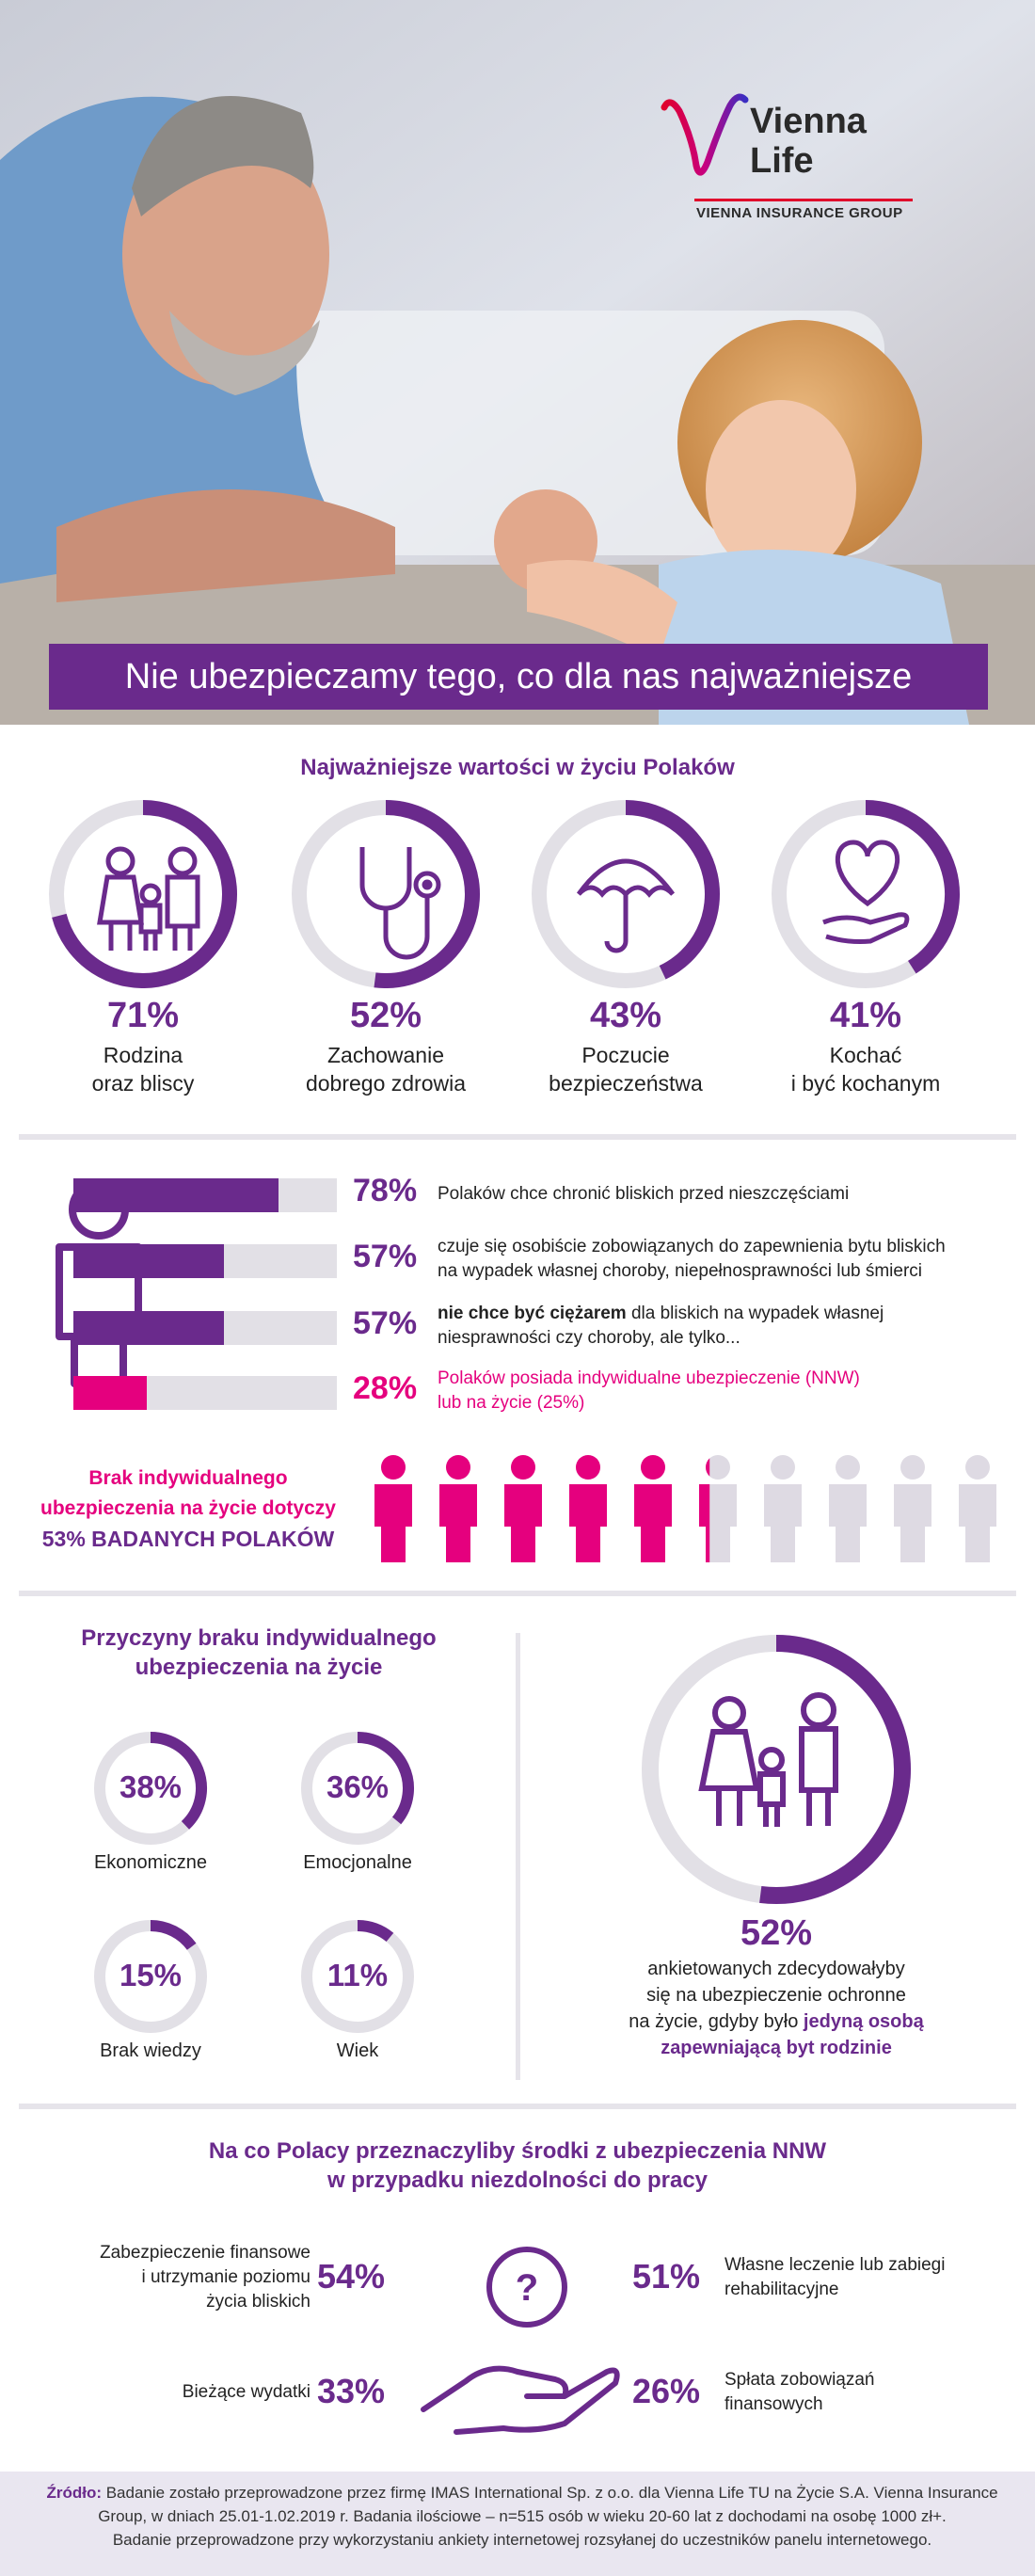 The width and height of the screenshot is (1035, 2576). What do you see at coordinates (351, 2391) in the screenshot?
I see `nnw-left-pct: 33%` at bounding box center [351, 2391].